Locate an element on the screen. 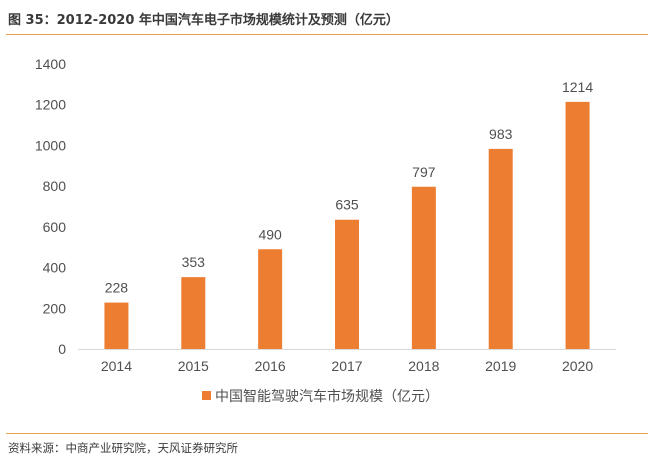 The image size is (656, 468). y-tick-label: 200 is located at coordinates (55, 308).